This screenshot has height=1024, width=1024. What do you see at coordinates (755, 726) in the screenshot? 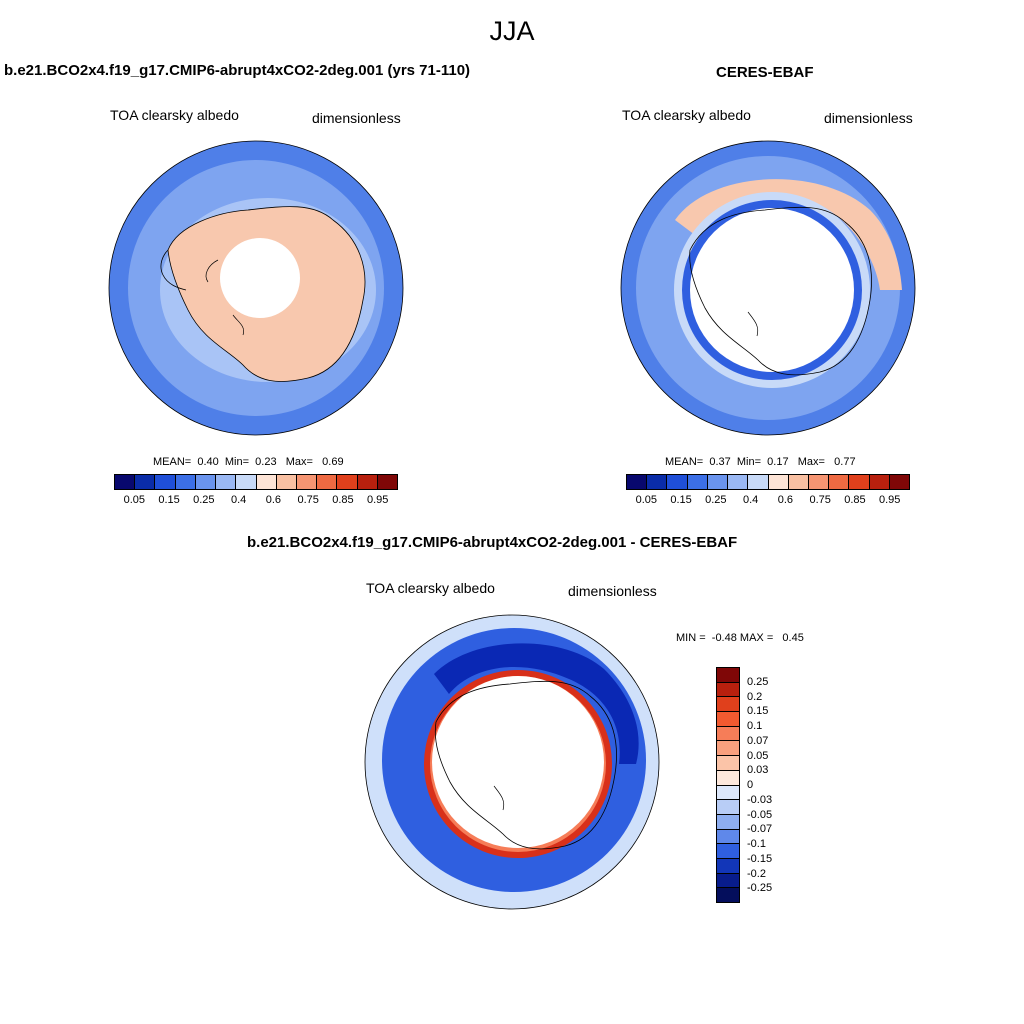
I see `colorbar-tick-label: 0.1` at bounding box center [755, 726].